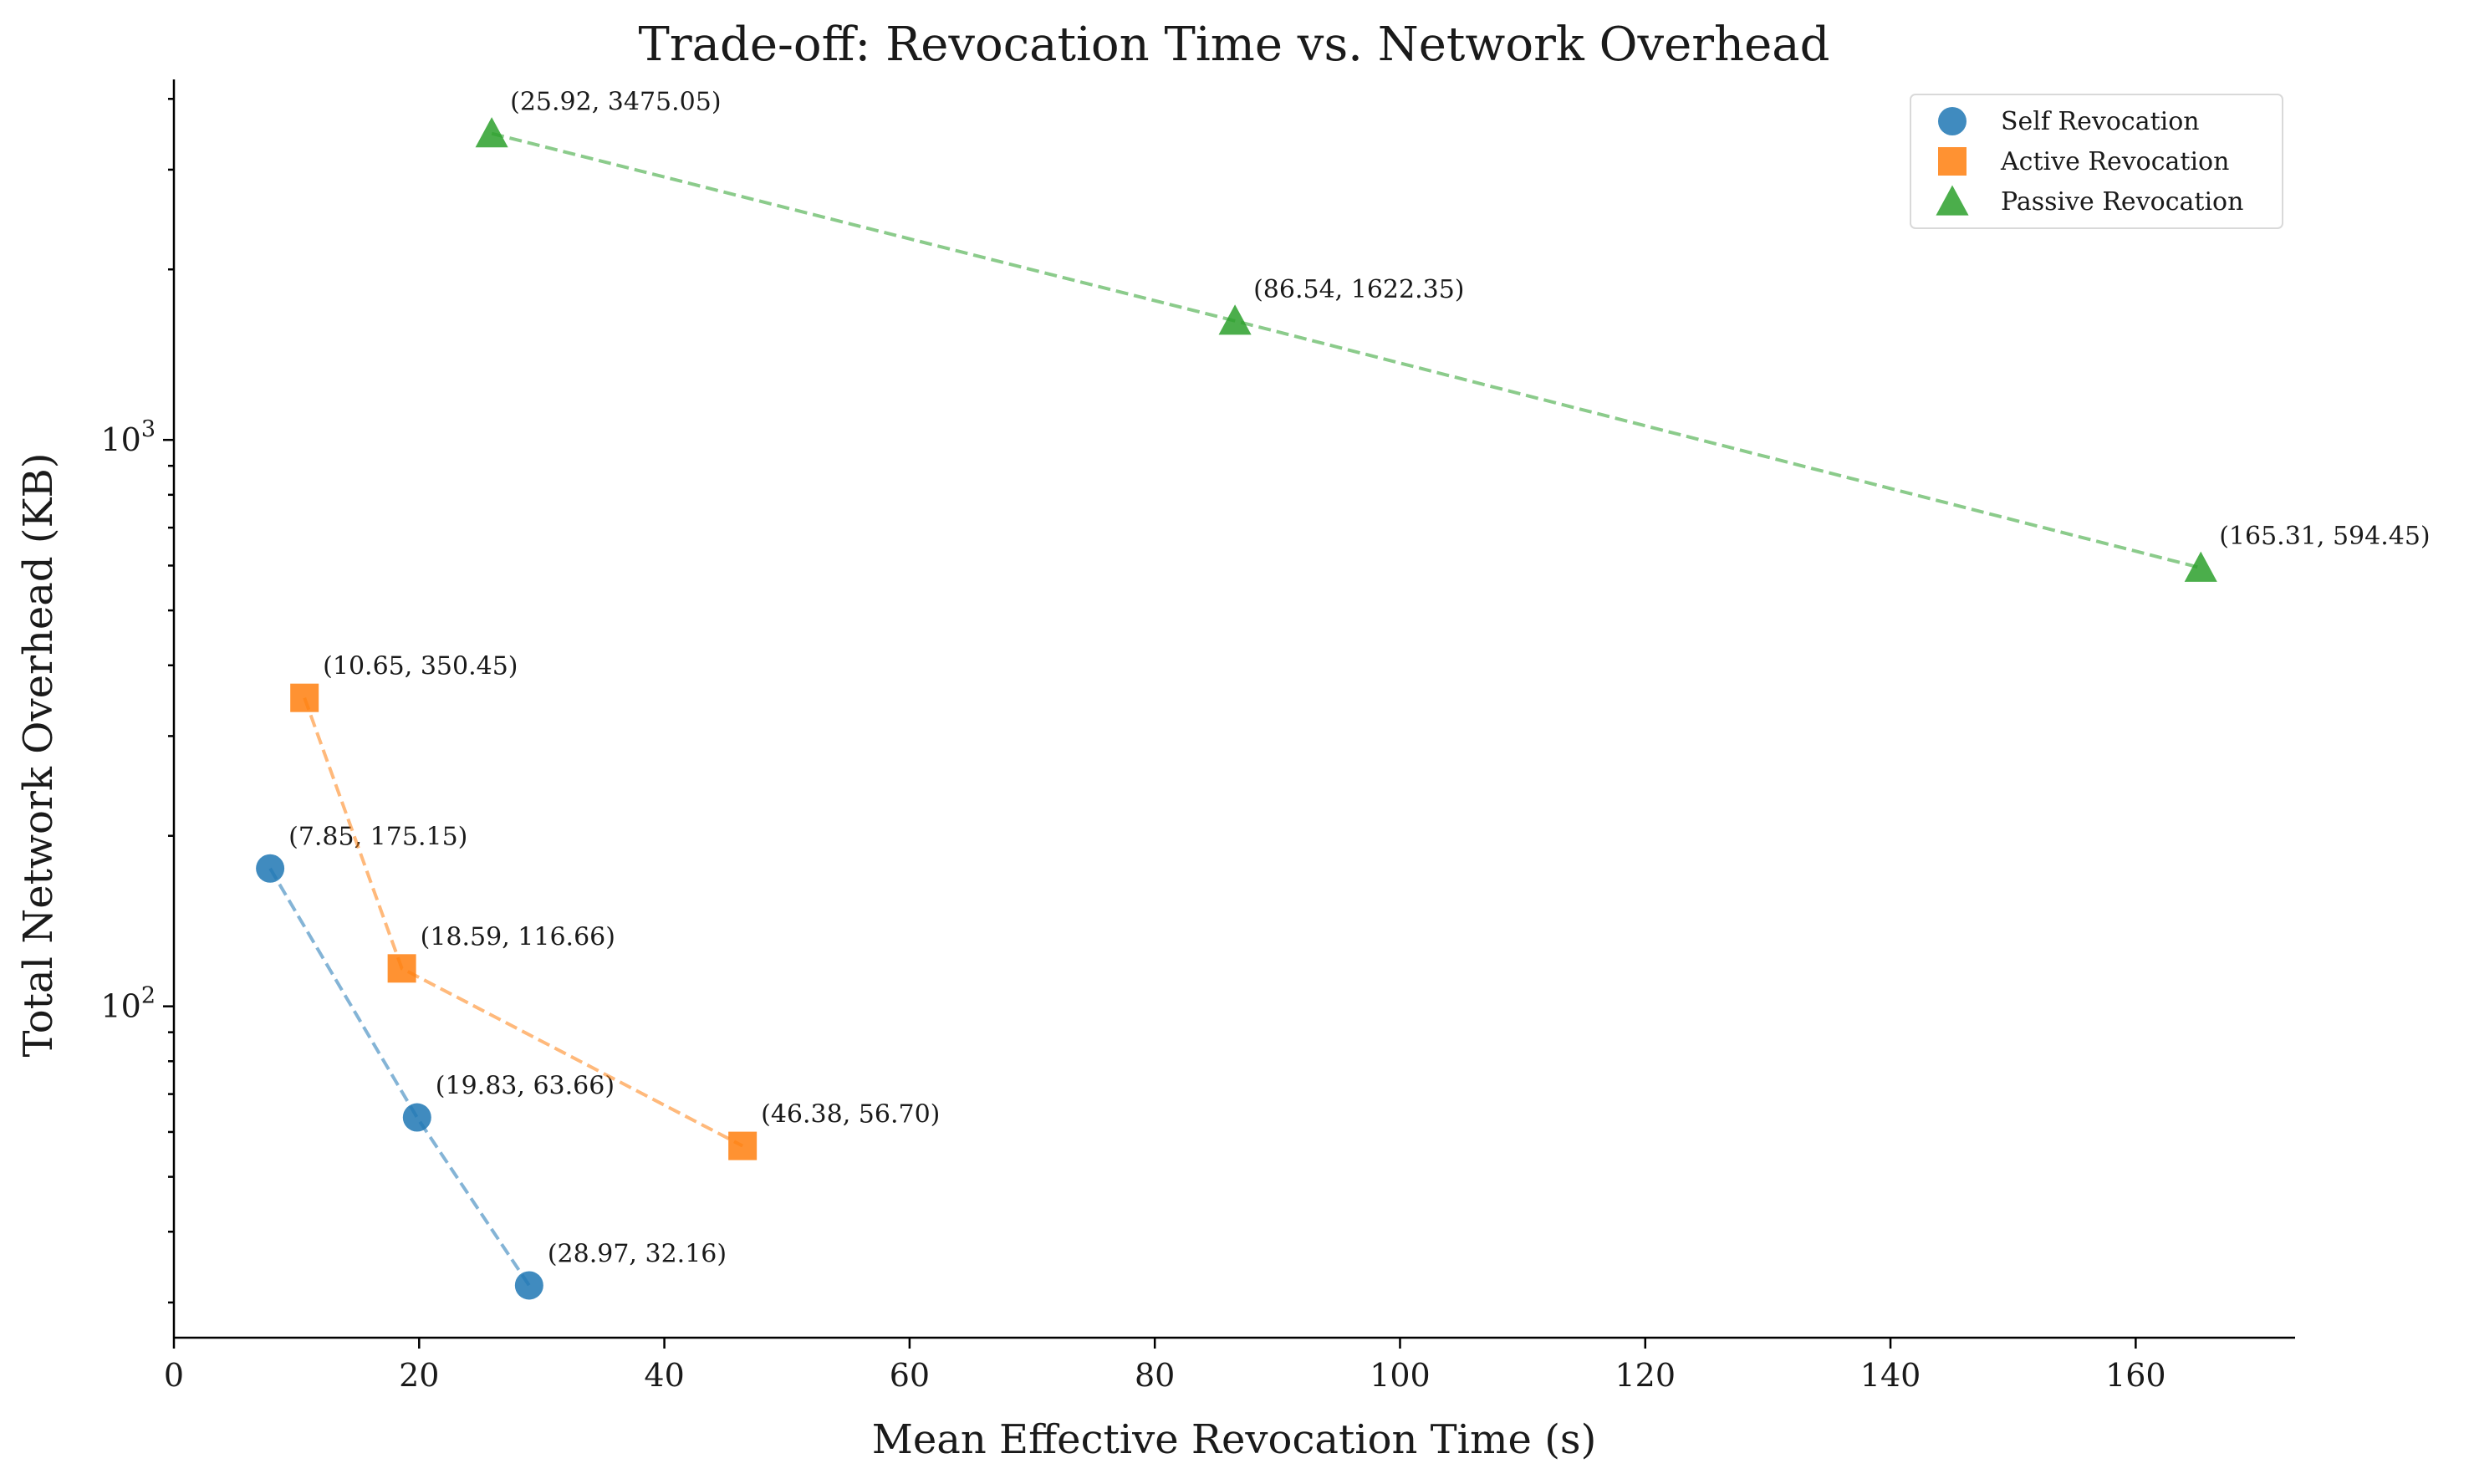 This screenshot has height=1484, width=2469. What do you see at coordinates (2114, 161) in the screenshot?
I see `legend-label: Active Revocation` at bounding box center [2114, 161].